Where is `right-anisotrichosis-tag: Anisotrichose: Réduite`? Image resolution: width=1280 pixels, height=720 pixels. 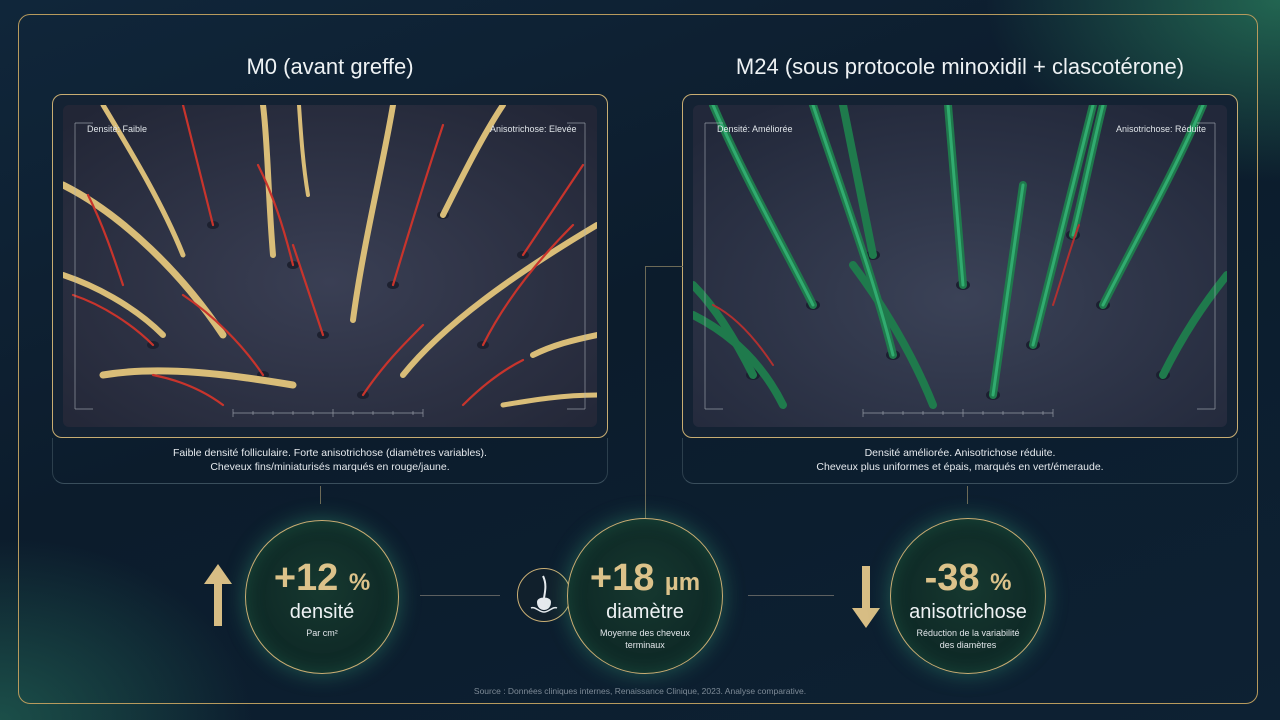 right-anisotrichosis-tag: Anisotrichose: Réduite is located at coordinates (1161, 129).